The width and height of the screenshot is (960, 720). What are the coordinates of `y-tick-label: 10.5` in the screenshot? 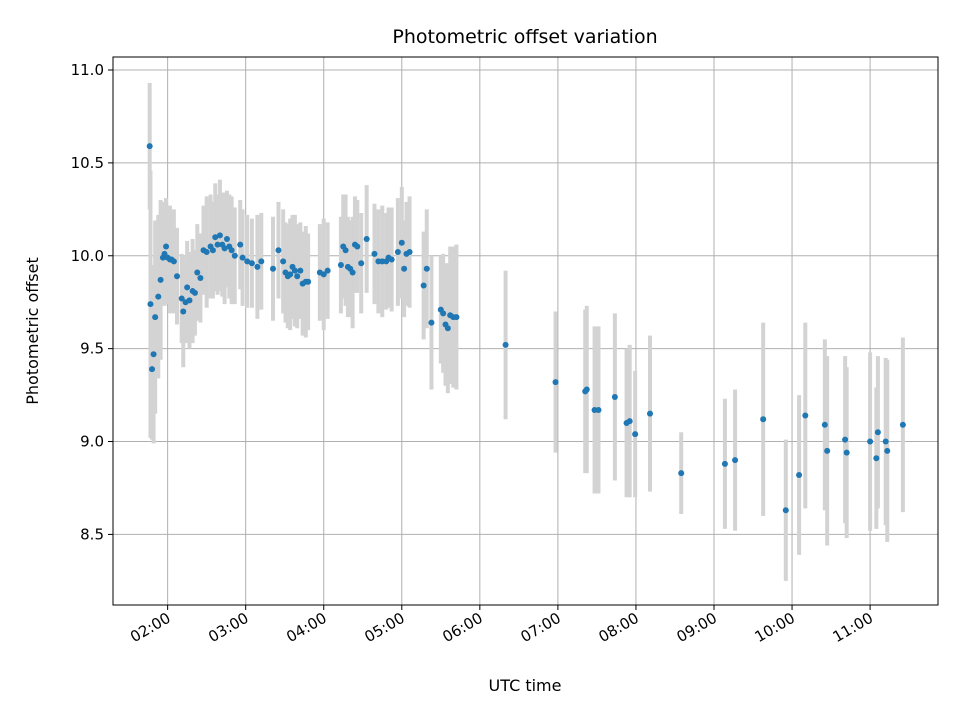 It's located at (87, 163).